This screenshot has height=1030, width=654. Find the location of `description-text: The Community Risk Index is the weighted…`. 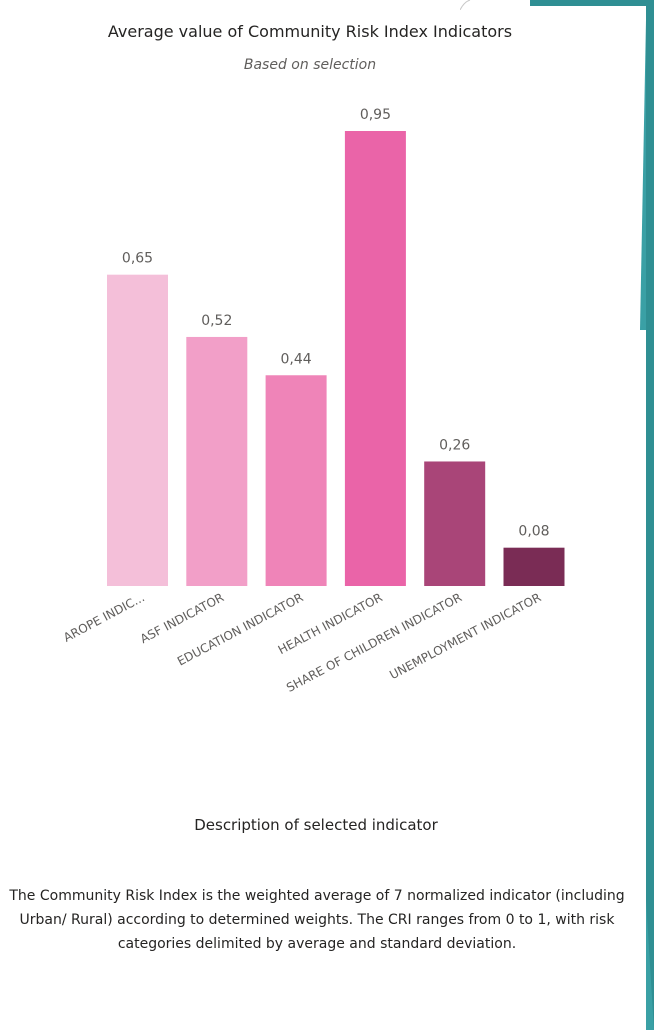

description-text: The Community Risk Index is the weighted… is located at coordinates (317, 920).